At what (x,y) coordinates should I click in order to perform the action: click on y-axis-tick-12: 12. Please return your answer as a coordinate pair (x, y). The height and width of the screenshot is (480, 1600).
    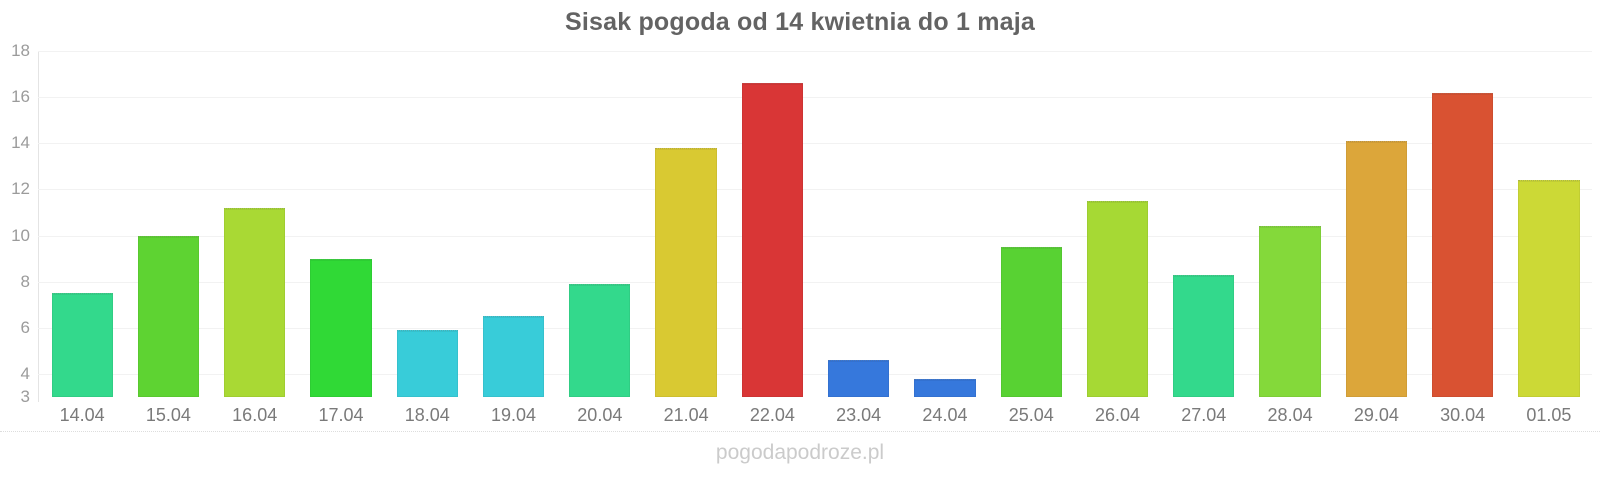
    Looking at the image, I should click on (20, 189).